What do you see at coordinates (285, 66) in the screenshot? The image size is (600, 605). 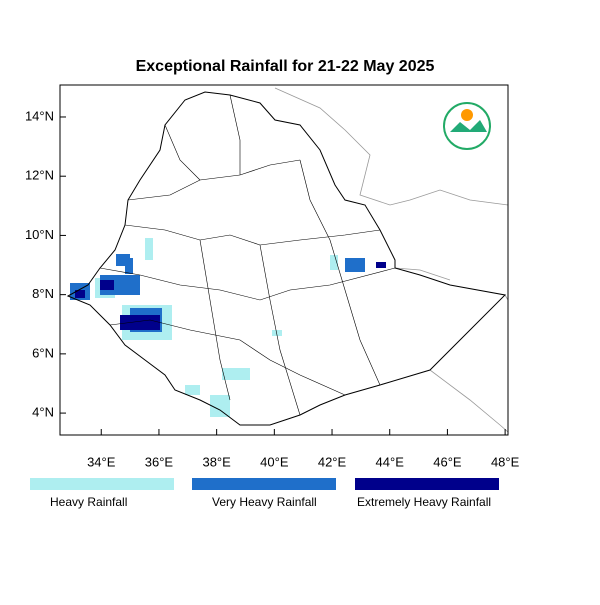 I see `map-title: Exceptional Rainfall for 21-22 May 2025` at bounding box center [285, 66].